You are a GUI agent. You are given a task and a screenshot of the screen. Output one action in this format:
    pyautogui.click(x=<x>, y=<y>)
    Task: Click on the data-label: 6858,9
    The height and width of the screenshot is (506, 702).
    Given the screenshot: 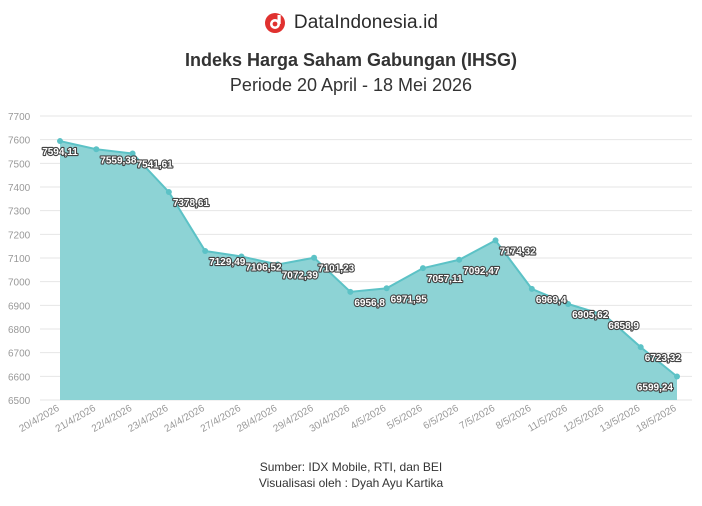 What is the action you would take?
    pyautogui.click(x=623, y=326)
    